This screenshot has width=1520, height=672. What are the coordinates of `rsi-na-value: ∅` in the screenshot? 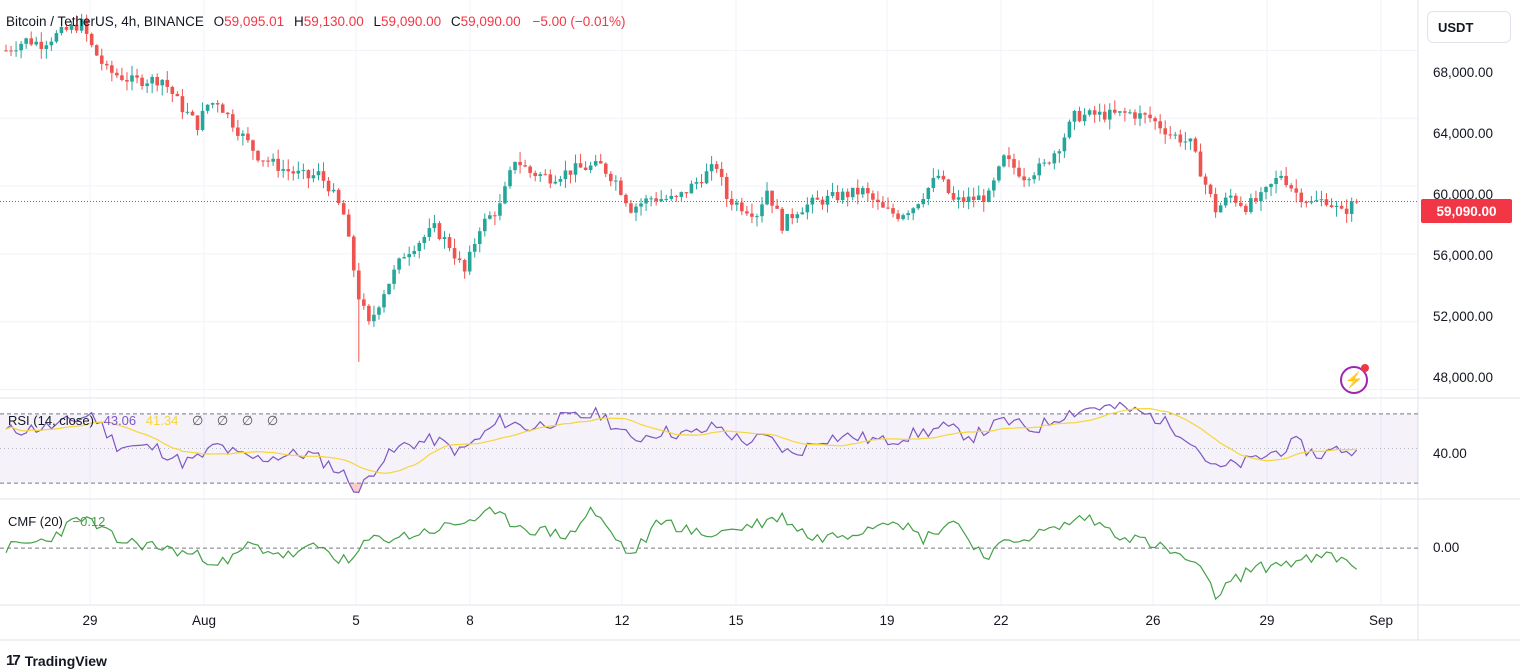 It's located at (222, 420).